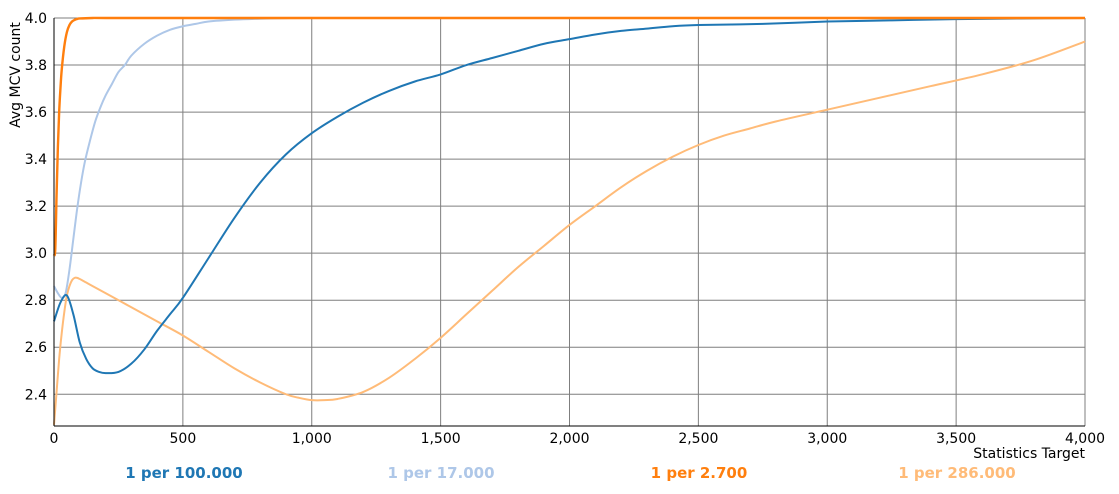 This screenshot has height=494, width=1119. What do you see at coordinates (54, 439) in the screenshot?
I see `x-tick-label: 0` at bounding box center [54, 439].